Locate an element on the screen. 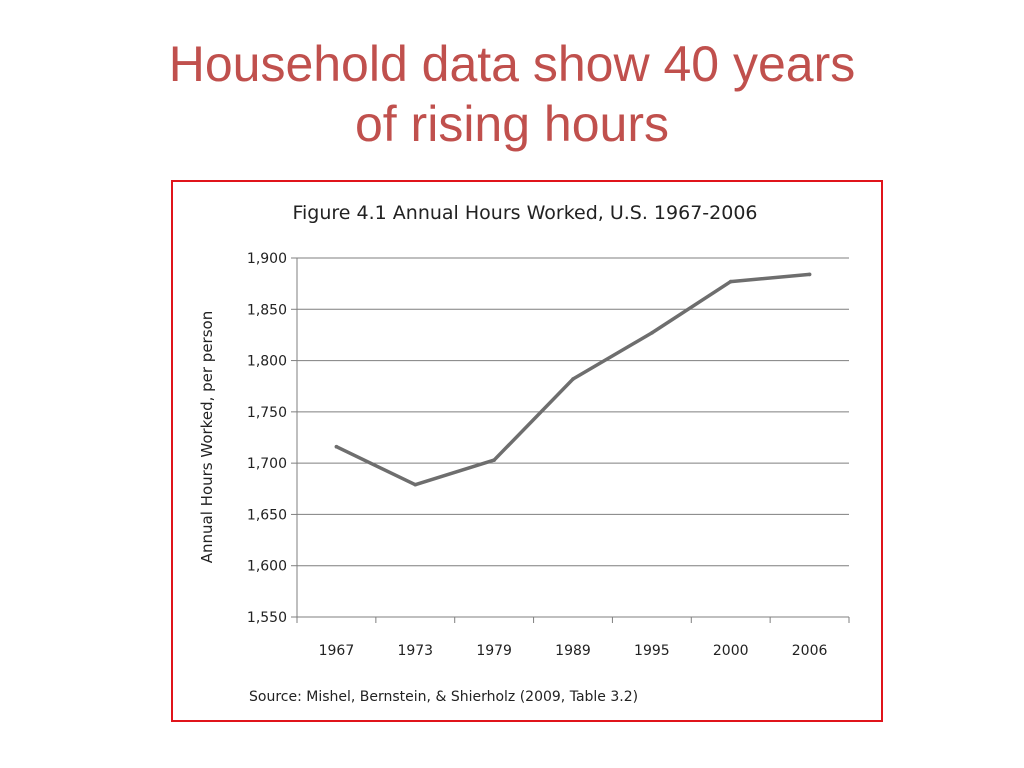 Image resolution: width=1024 pixels, height=768 pixels. y-tick-label: 1,750 is located at coordinates (267, 413).